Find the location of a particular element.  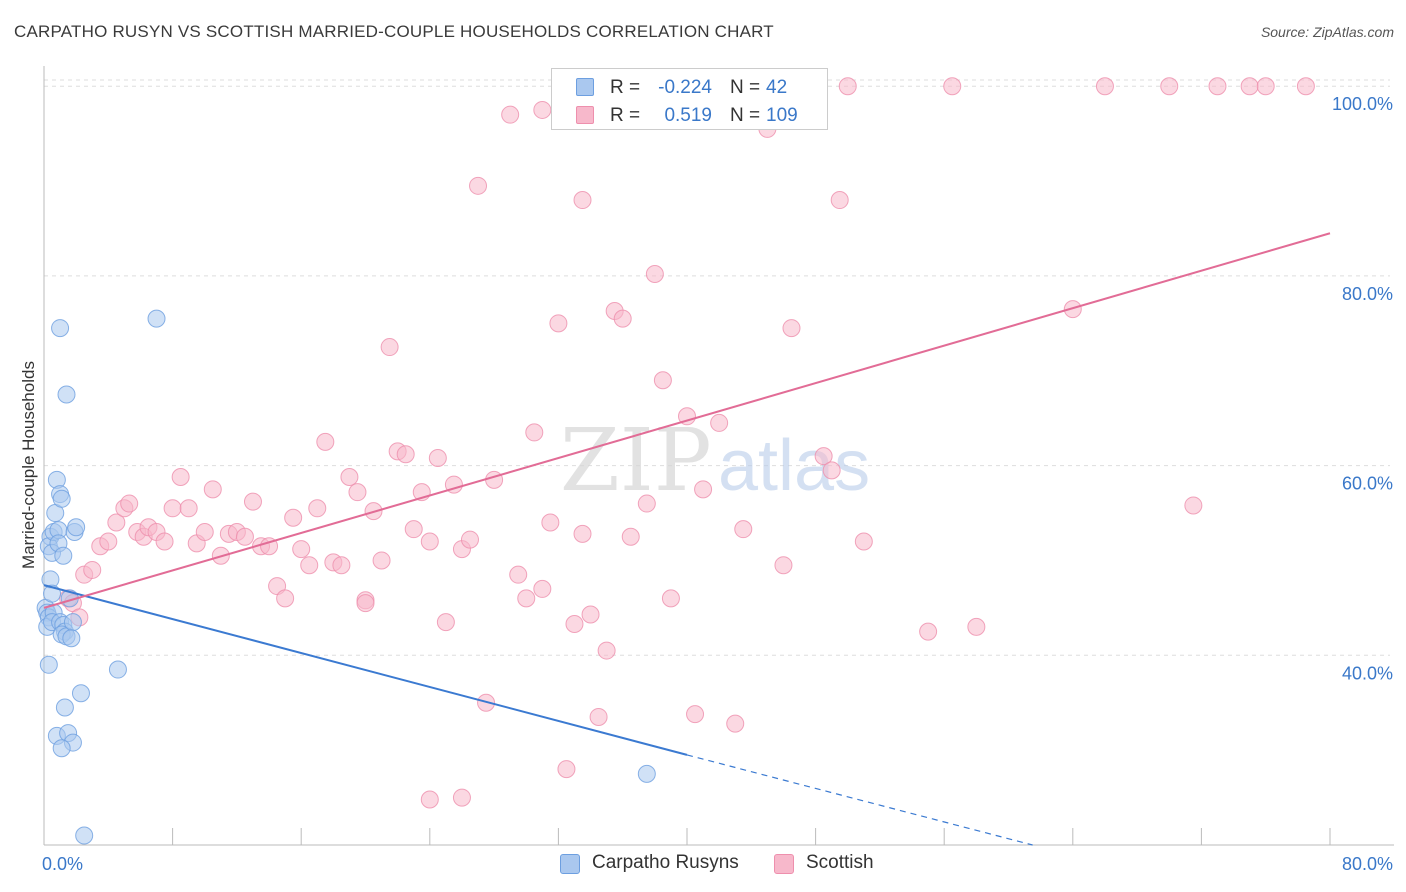

carpatho-trend-line is located at coordinates (365, 670).